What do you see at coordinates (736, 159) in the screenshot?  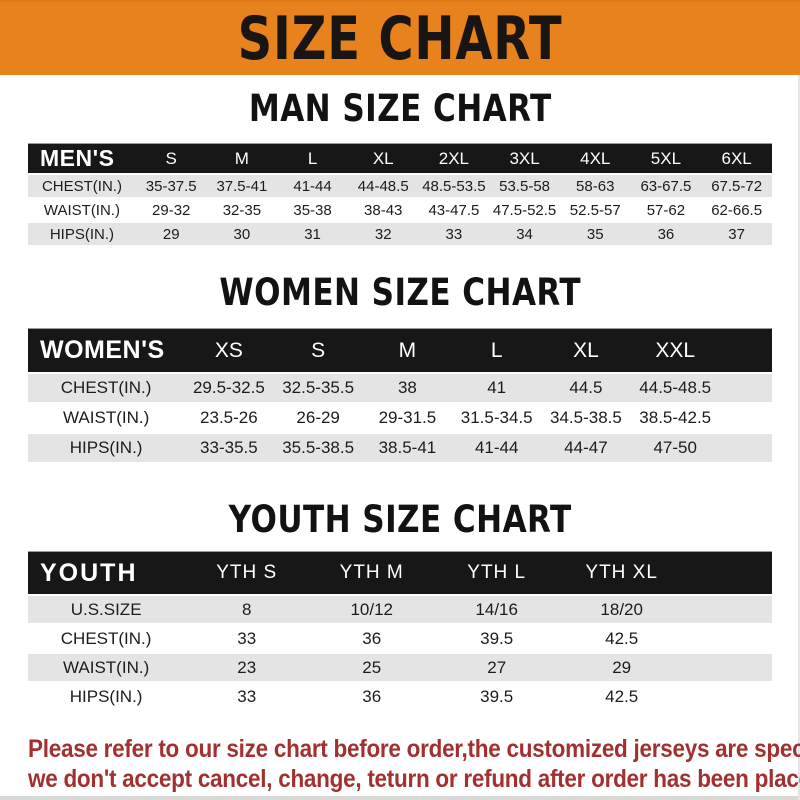 I see `column-header: 6XL` at bounding box center [736, 159].